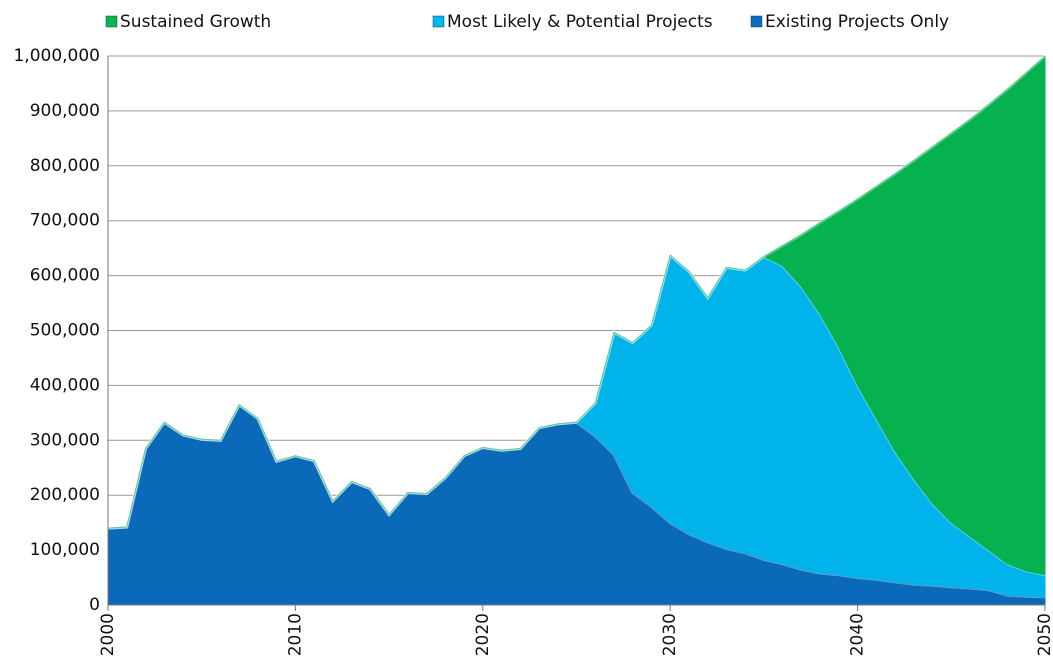 Image resolution: width=1053 pixels, height=657 pixels. I want to click on legend-label: Existing Projects Only, so click(857, 22).